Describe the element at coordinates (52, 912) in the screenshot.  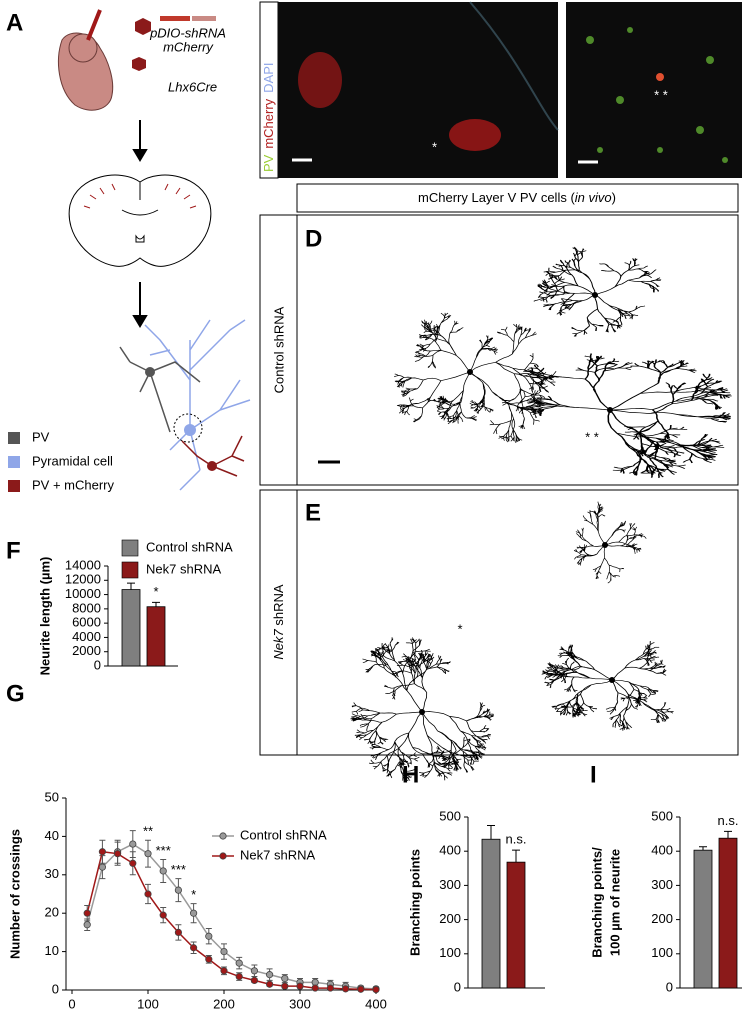
I see `y-tick-label: 20` at that location.